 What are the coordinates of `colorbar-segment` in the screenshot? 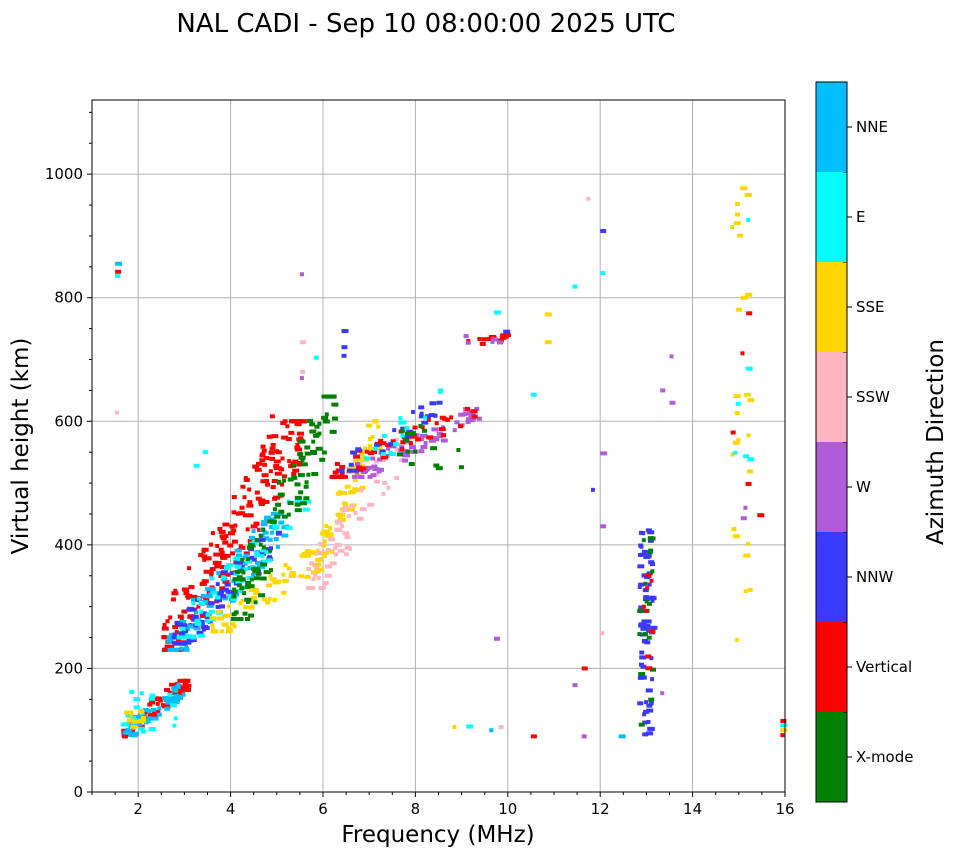 It's located at (831, 667).